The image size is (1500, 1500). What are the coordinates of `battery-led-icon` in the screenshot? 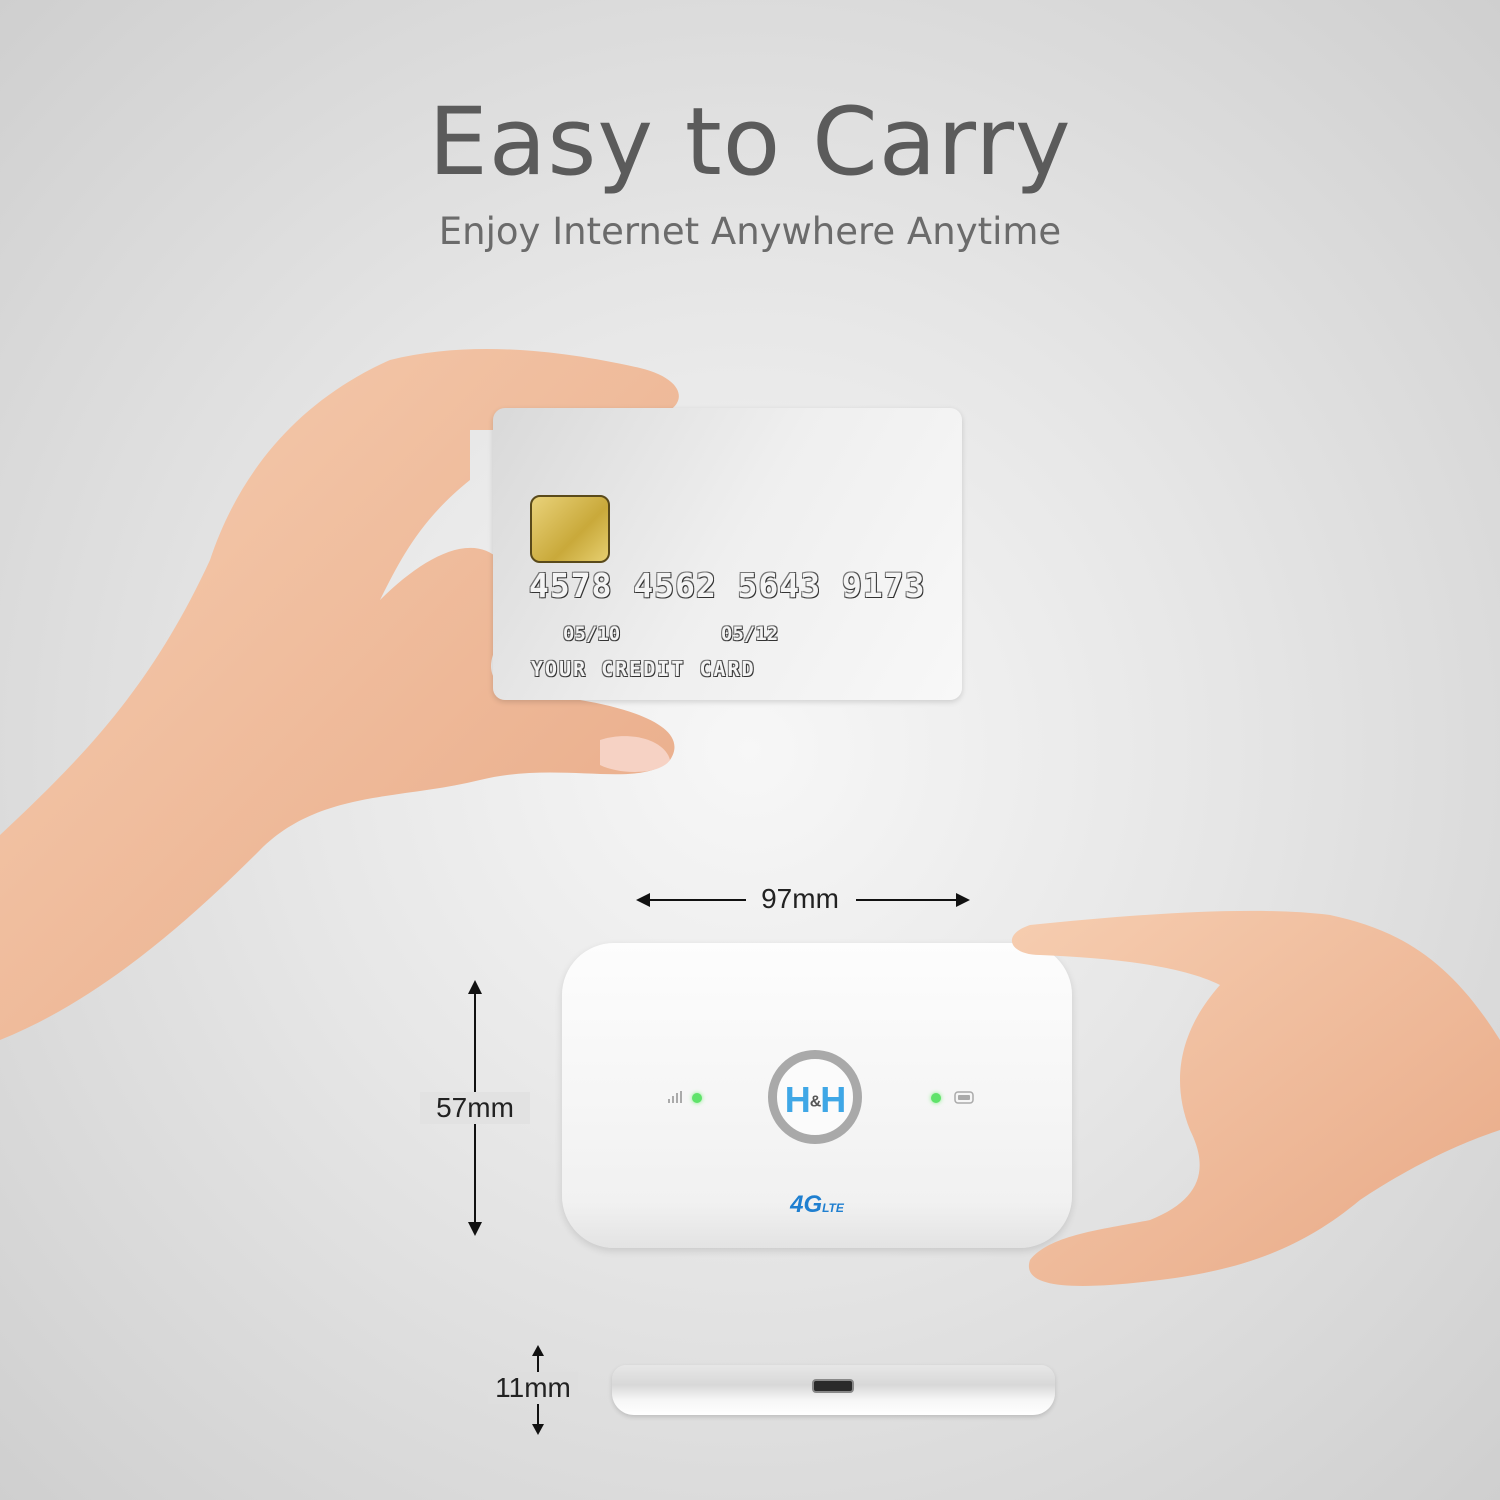 It's located at (936, 1098).